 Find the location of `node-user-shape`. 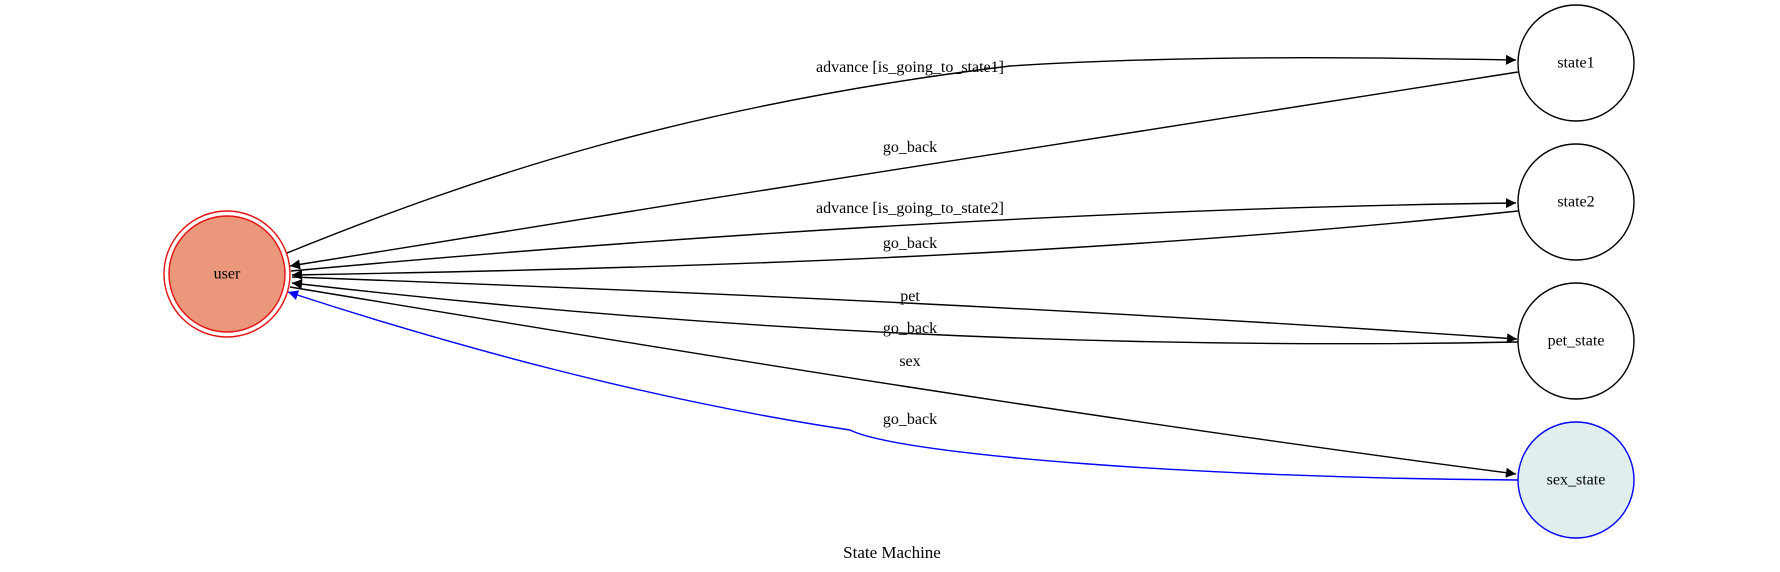

node-user-shape is located at coordinates (227, 274).